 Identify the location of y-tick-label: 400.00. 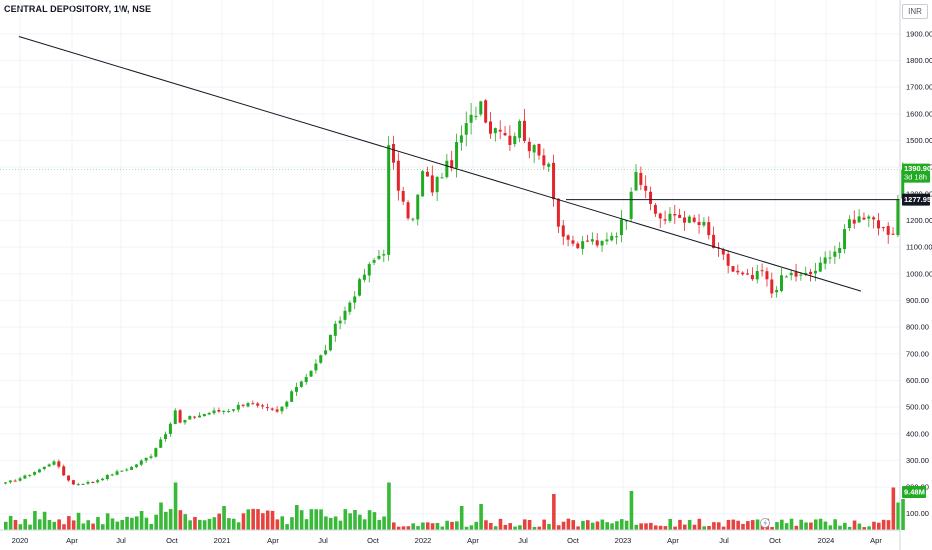
(917, 433).